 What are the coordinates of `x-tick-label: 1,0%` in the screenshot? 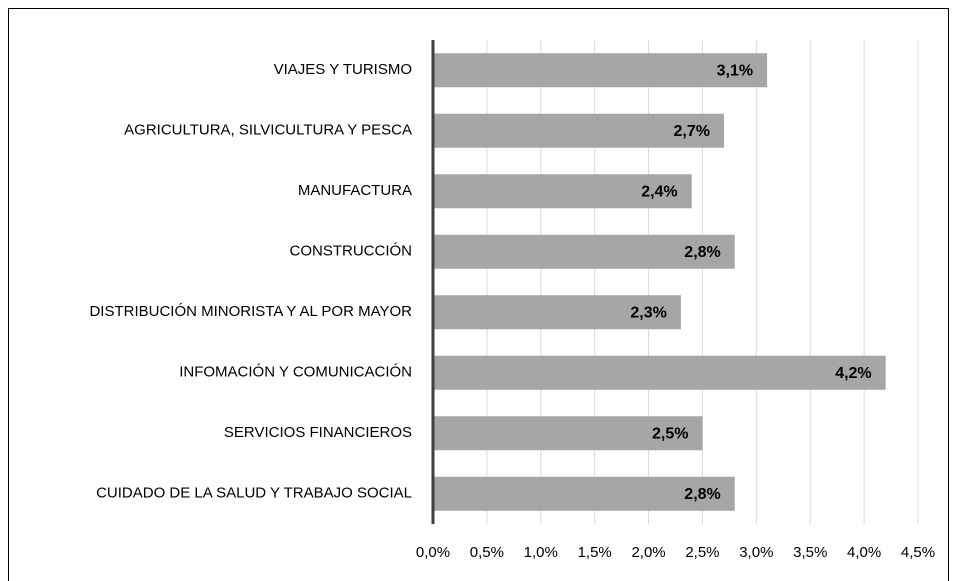 It's located at (541, 552).